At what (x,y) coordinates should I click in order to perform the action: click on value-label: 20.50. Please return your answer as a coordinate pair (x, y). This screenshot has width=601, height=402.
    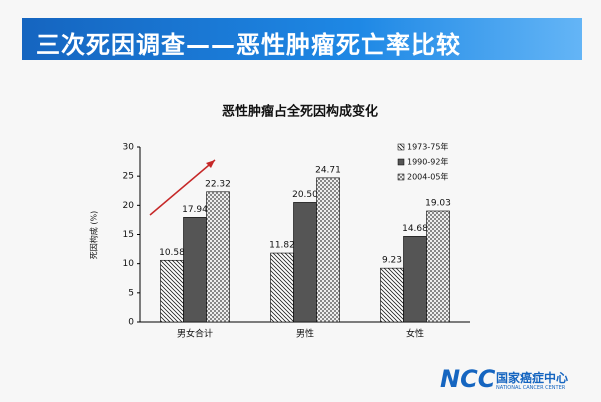
    Looking at the image, I should click on (305, 195).